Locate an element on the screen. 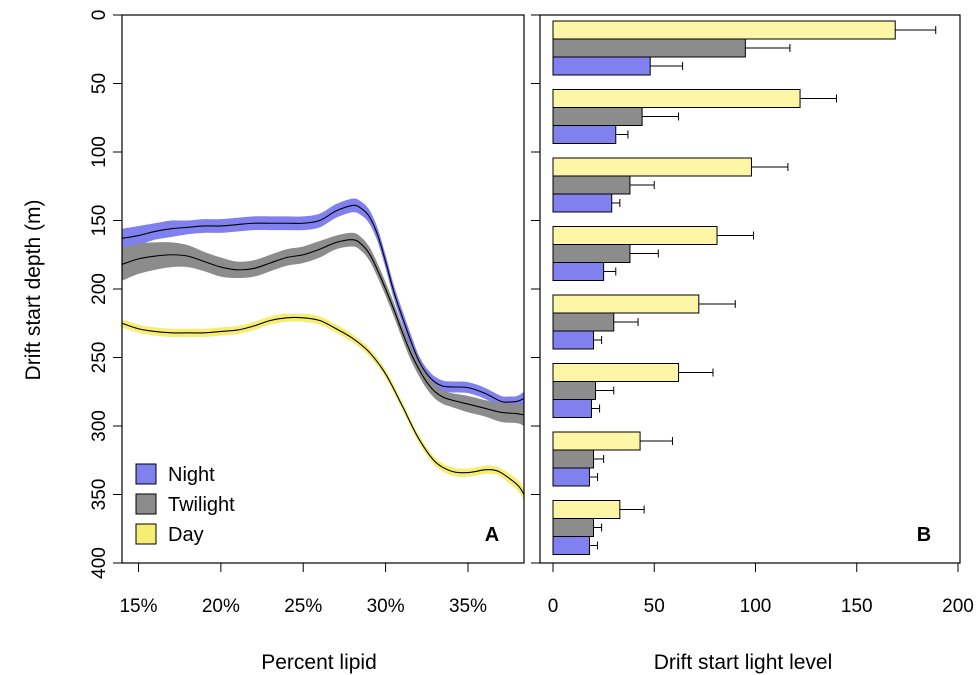  x-tick-label: 150 is located at coordinates (857, 606).